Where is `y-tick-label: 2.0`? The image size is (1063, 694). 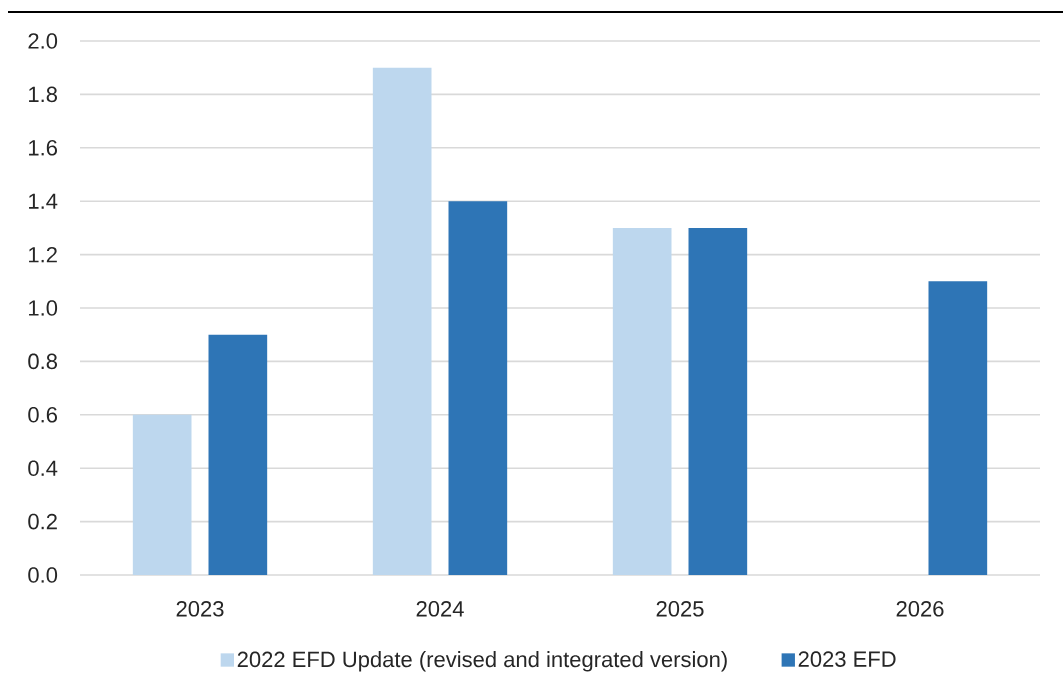
y-tick-label: 2.0 is located at coordinates (43, 41).